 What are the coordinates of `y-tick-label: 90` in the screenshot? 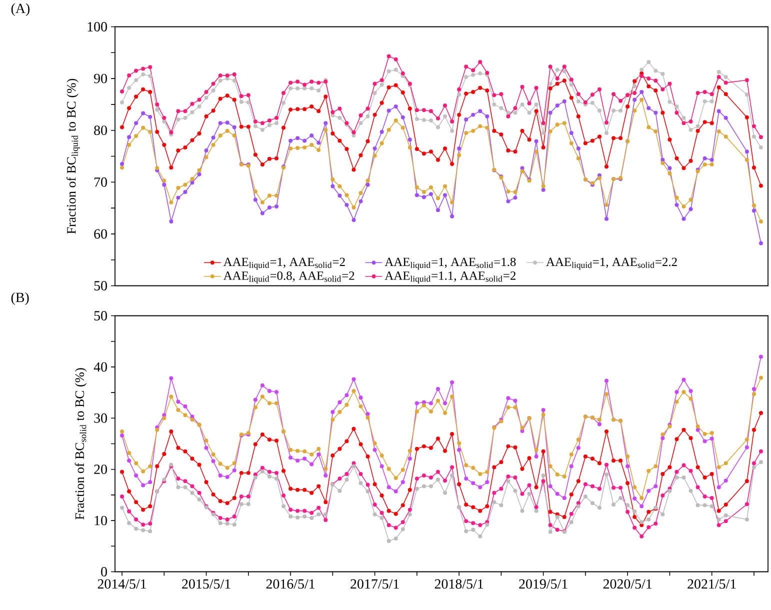 It's located at (100, 79).